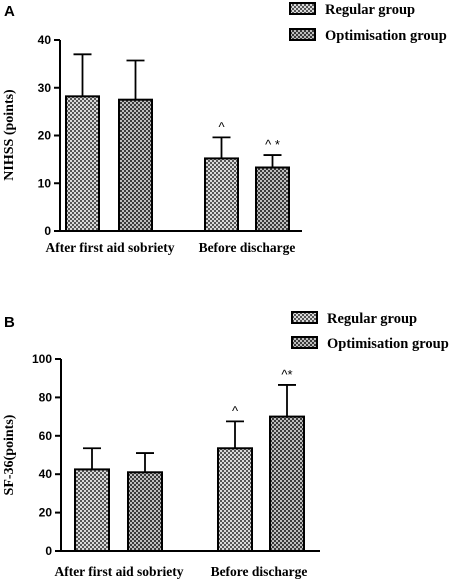 The image size is (474, 581). What do you see at coordinates (109, 247) in the screenshot?
I see `panel-a-category-label-1: After first aid sobriety` at bounding box center [109, 247].